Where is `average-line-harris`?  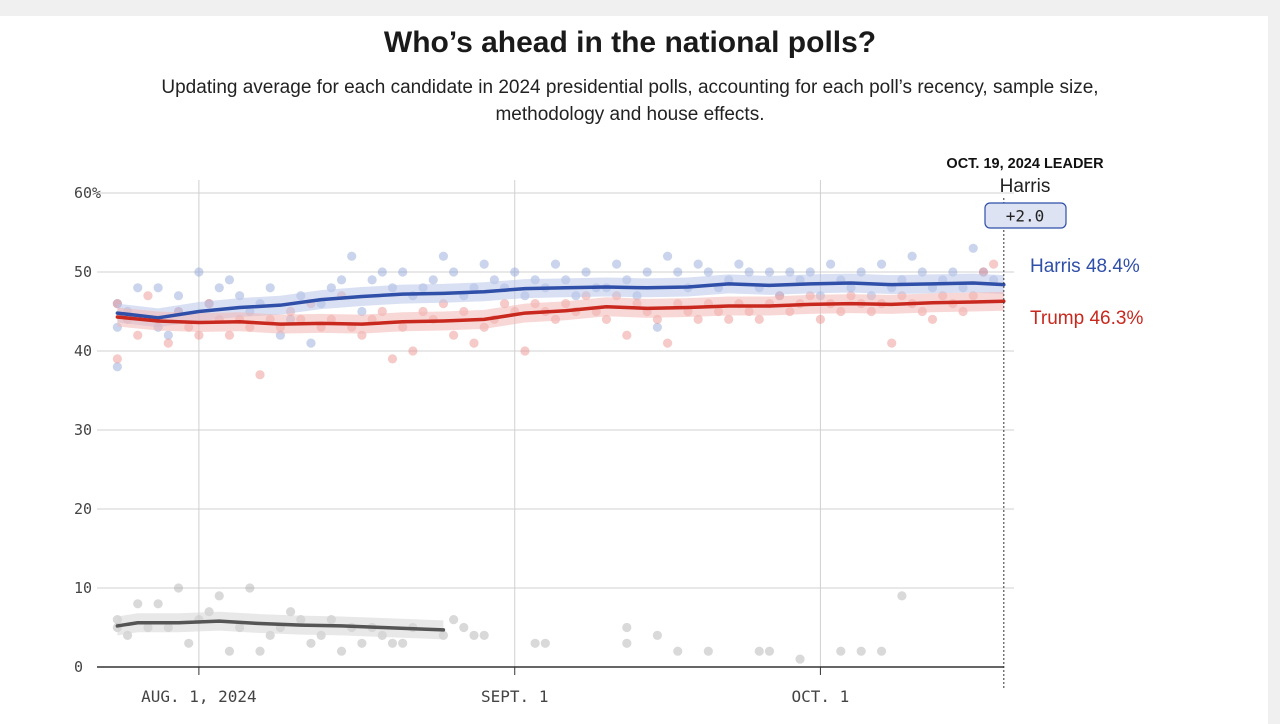 average-line-harris is located at coordinates (560, 300).